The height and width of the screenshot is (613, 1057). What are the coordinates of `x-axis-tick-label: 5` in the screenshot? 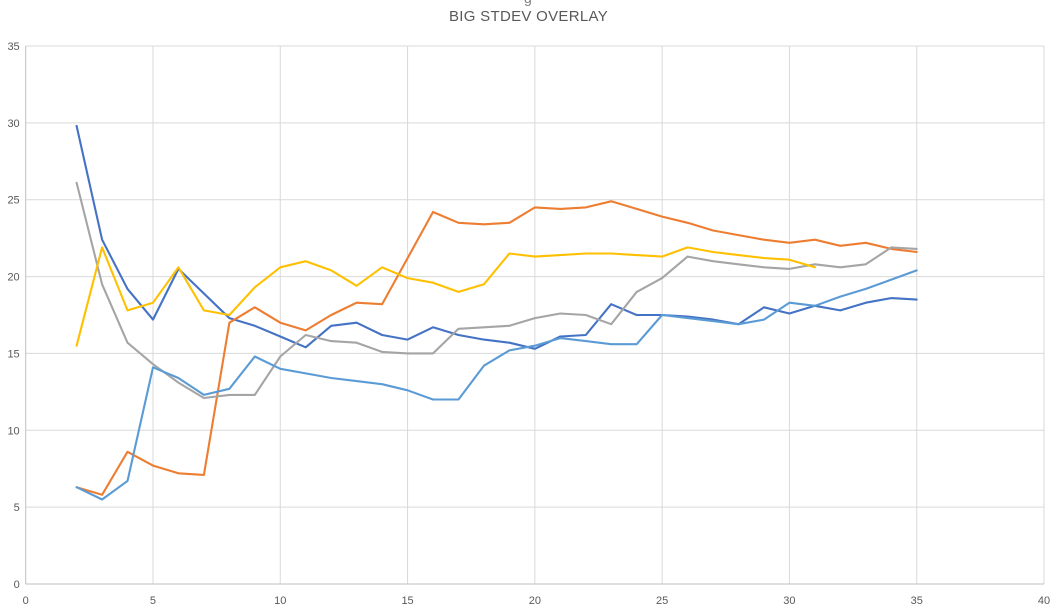 It's located at (153, 601).